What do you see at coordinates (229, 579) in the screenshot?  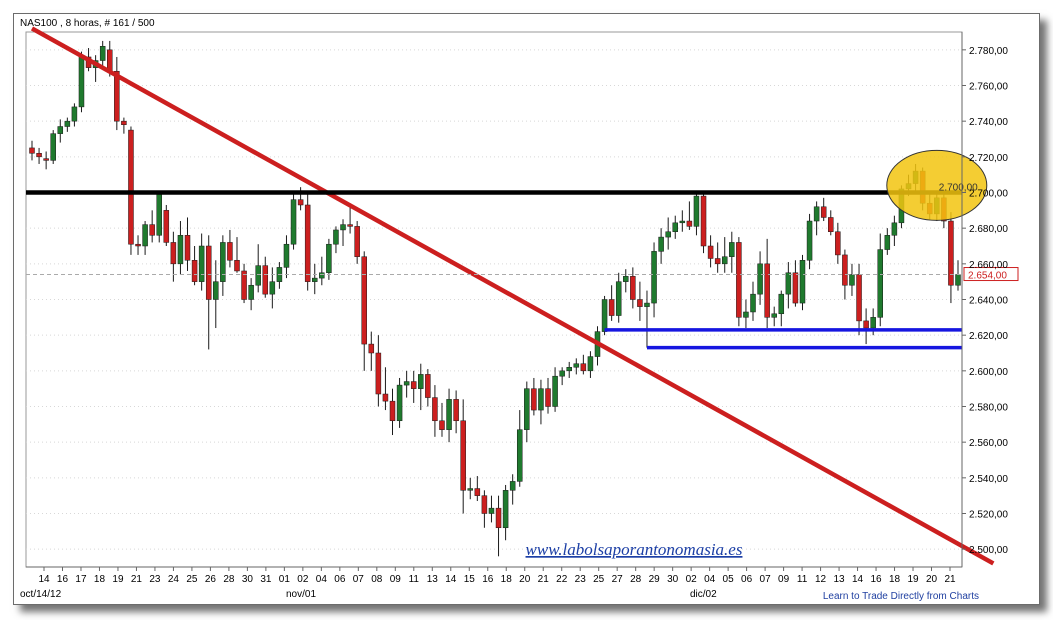 I see `x-tick-label: 28` at bounding box center [229, 579].